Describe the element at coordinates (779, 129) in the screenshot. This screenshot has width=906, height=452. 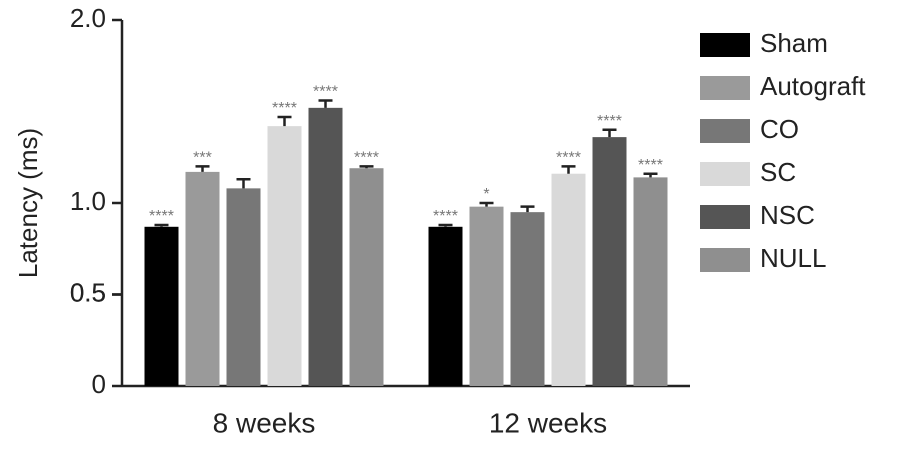
I see `legend-label: CO` at that location.